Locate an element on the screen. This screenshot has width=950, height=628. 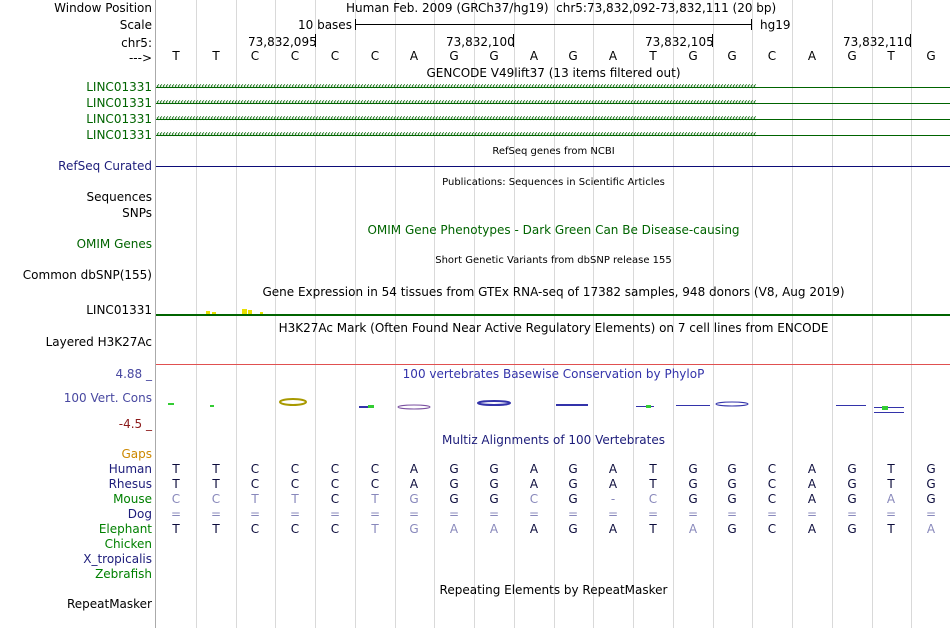
dbsnp-label: Common dbSNP(155) is located at coordinates (87, 275).